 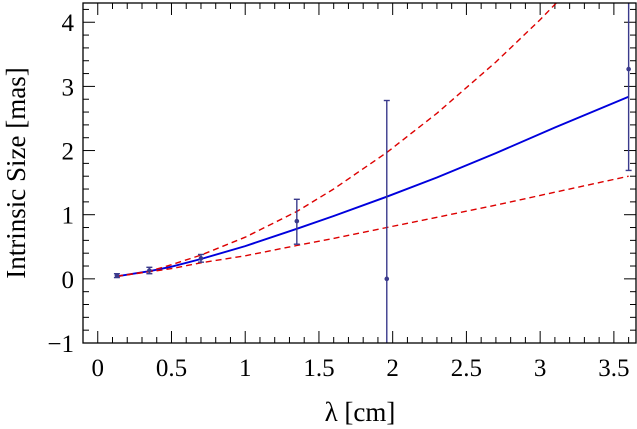 What do you see at coordinates (68, 280) in the screenshot?
I see `y-tick-label: 0` at bounding box center [68, 280].